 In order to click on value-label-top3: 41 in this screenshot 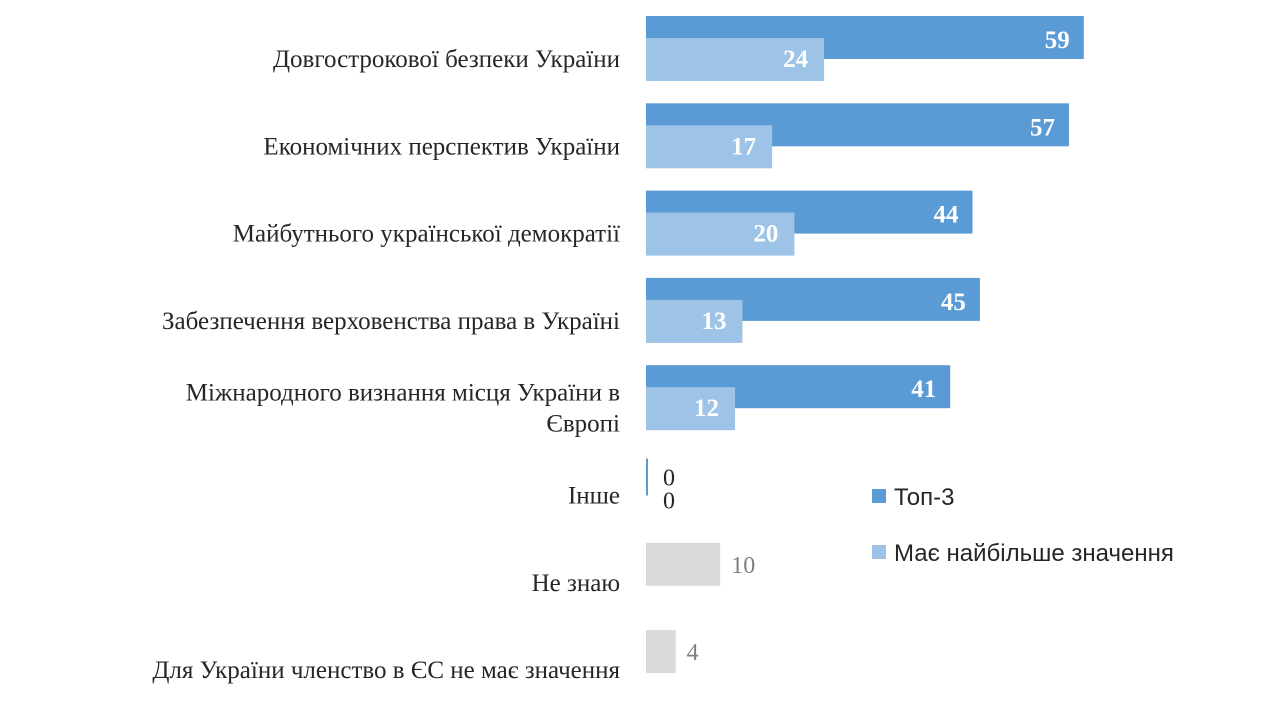, I will do `click(923, 389)`.